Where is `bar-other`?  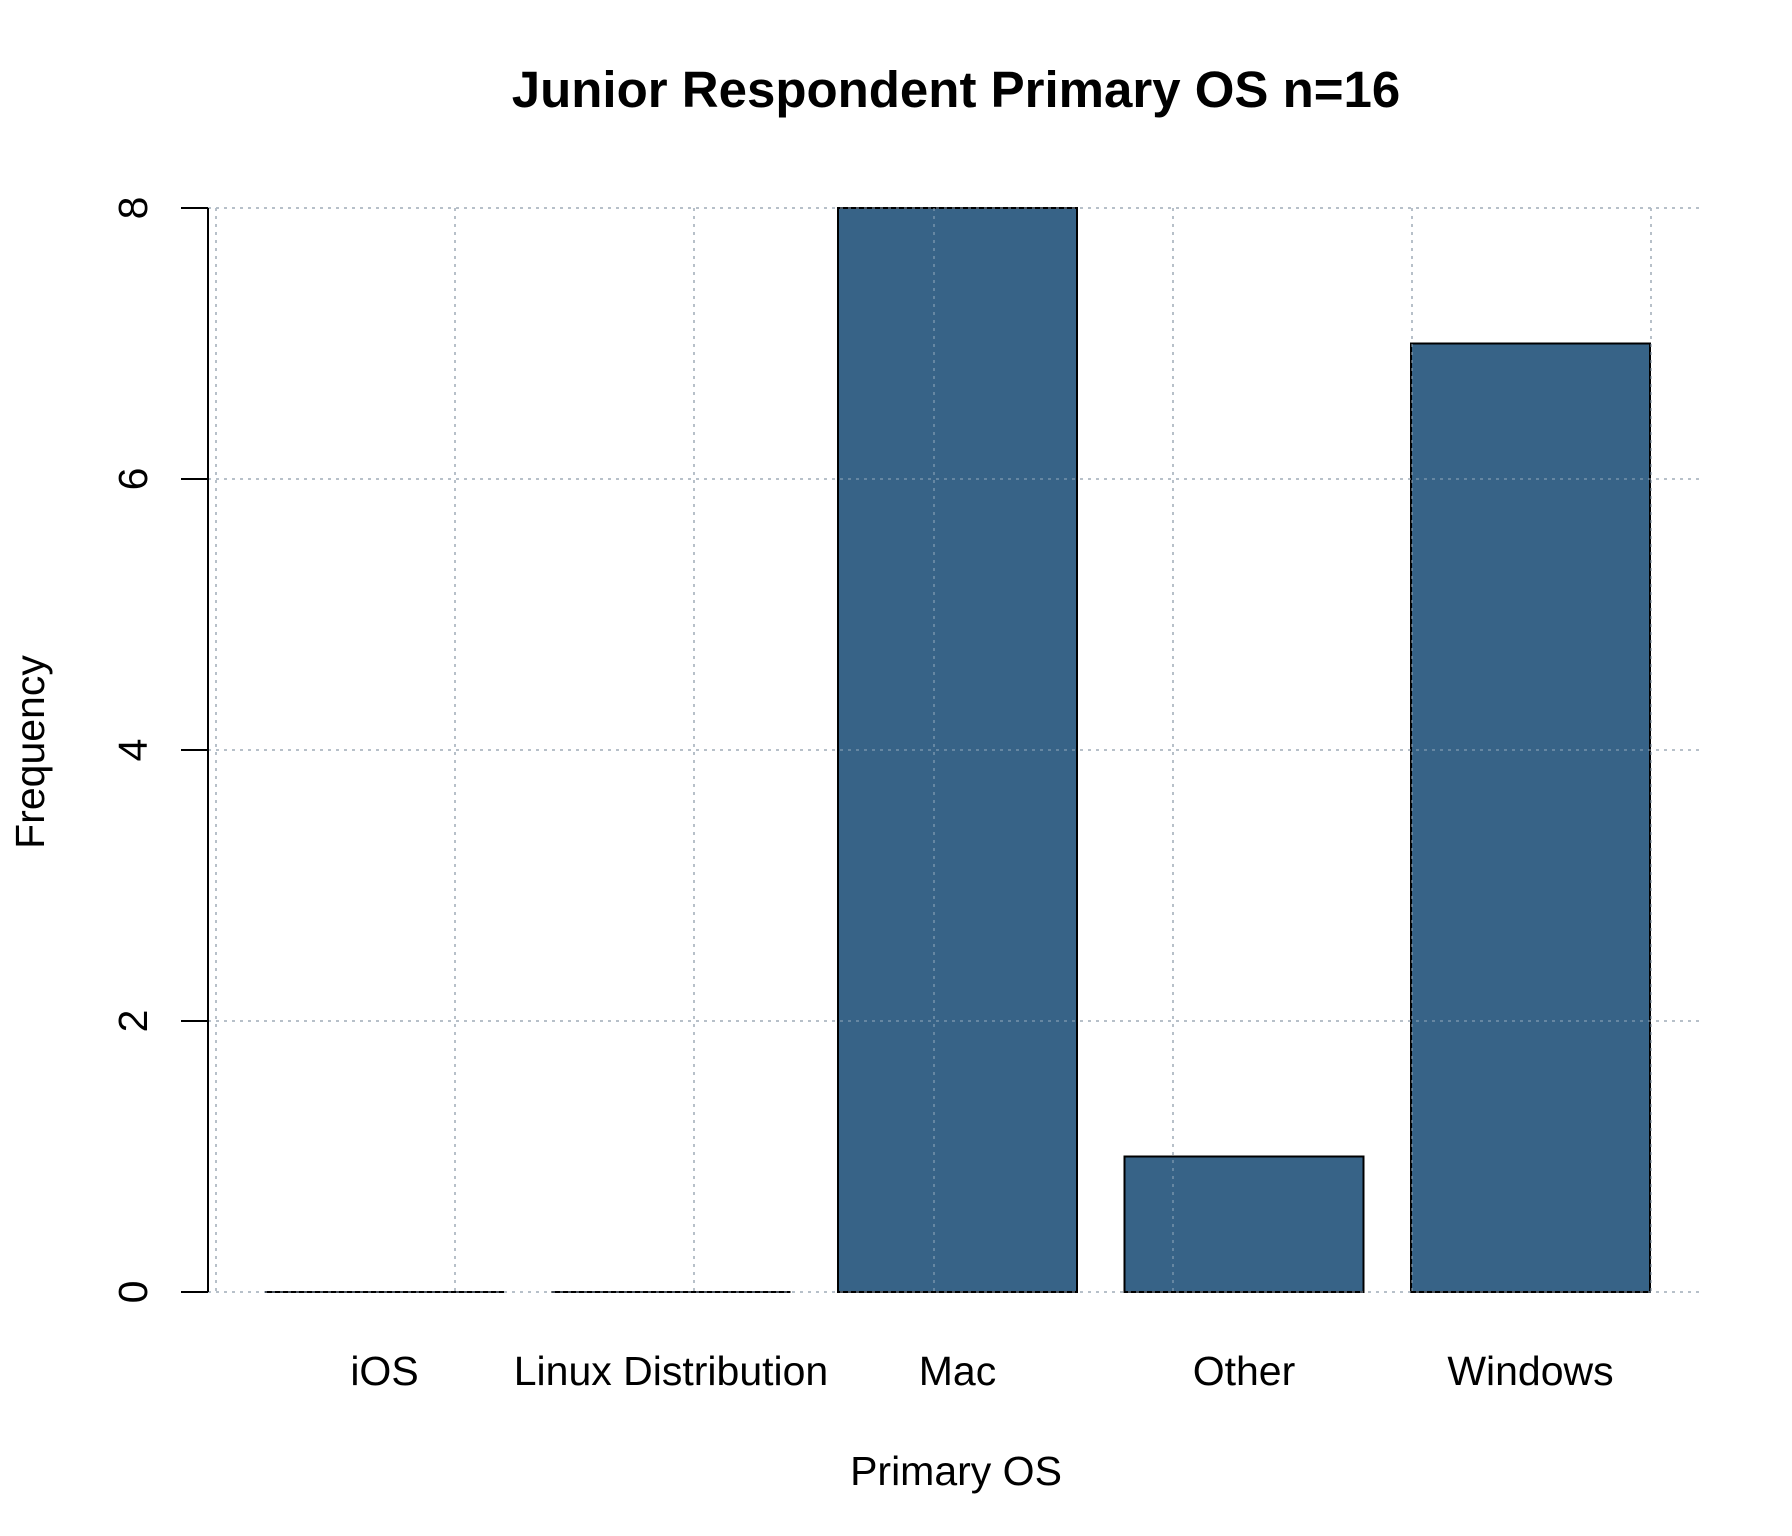
bar-other is located at coordinates (1244, 1224).